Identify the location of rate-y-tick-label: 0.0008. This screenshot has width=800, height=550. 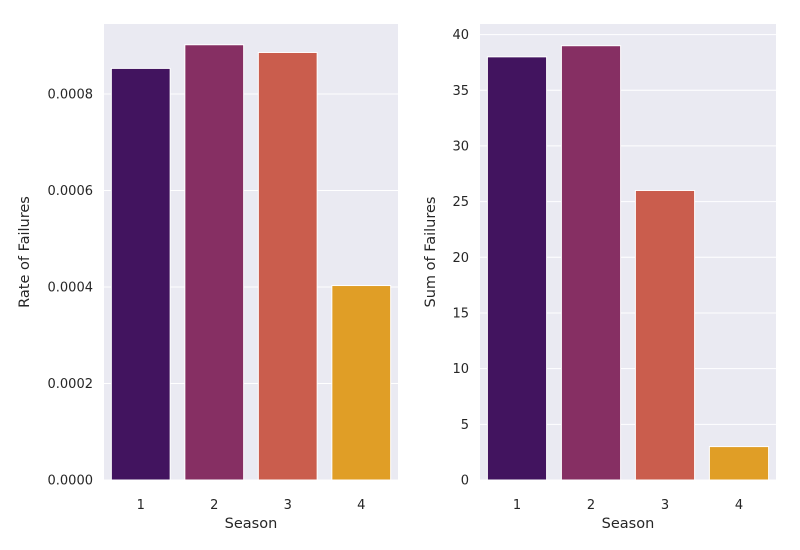
(71, 94).